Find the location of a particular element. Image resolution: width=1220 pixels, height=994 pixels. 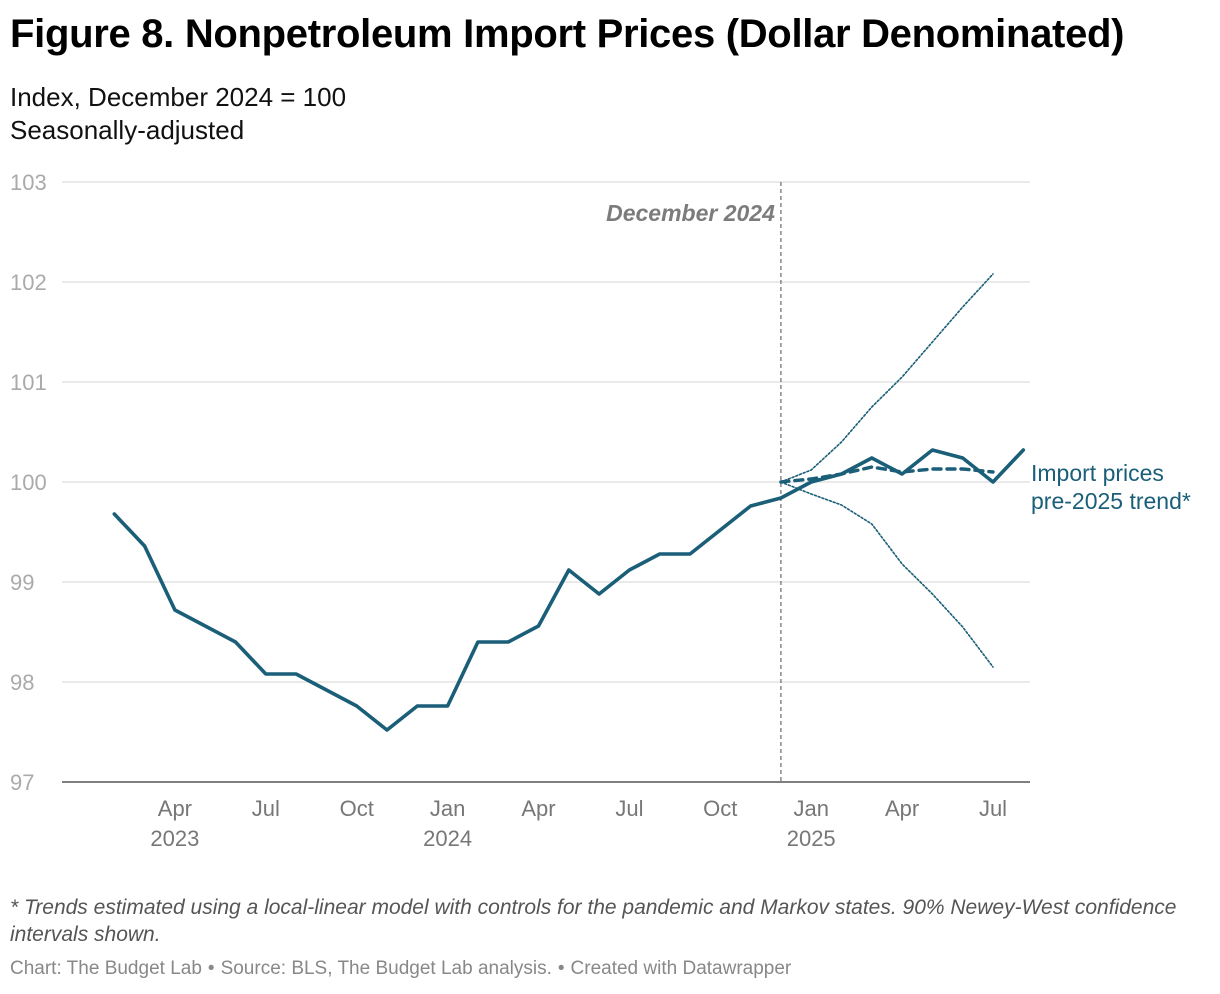

x-tick-label-5: Jul is located at coordinates (629, 808).